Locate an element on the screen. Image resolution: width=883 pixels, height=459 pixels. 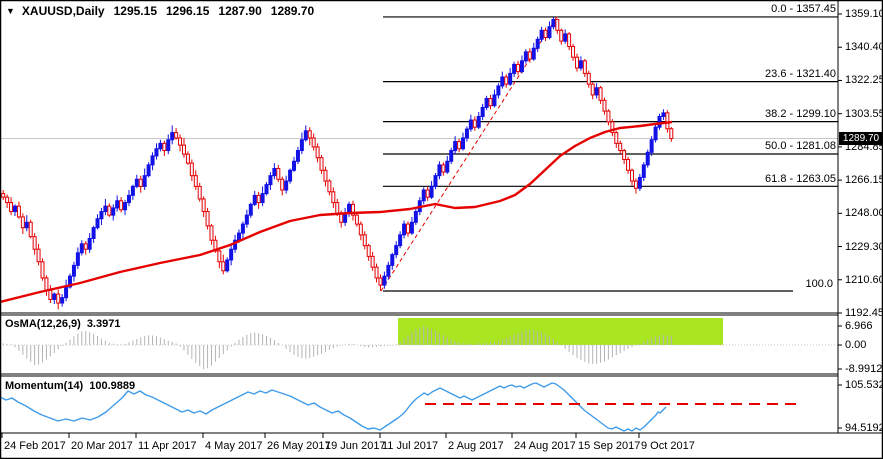
quote-open: 1295.15 is located at coordinates (135, 11).